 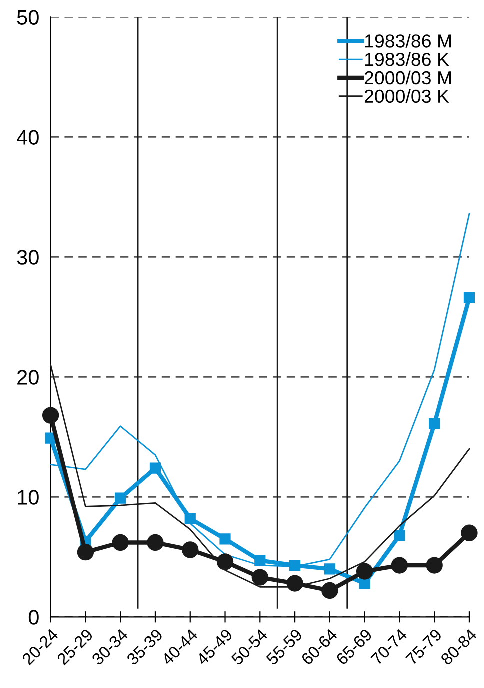 What do you see at coordinates (28, 377) in the screenshot?
I see `y-tick-label: 20` at bounding box center [28, 377].